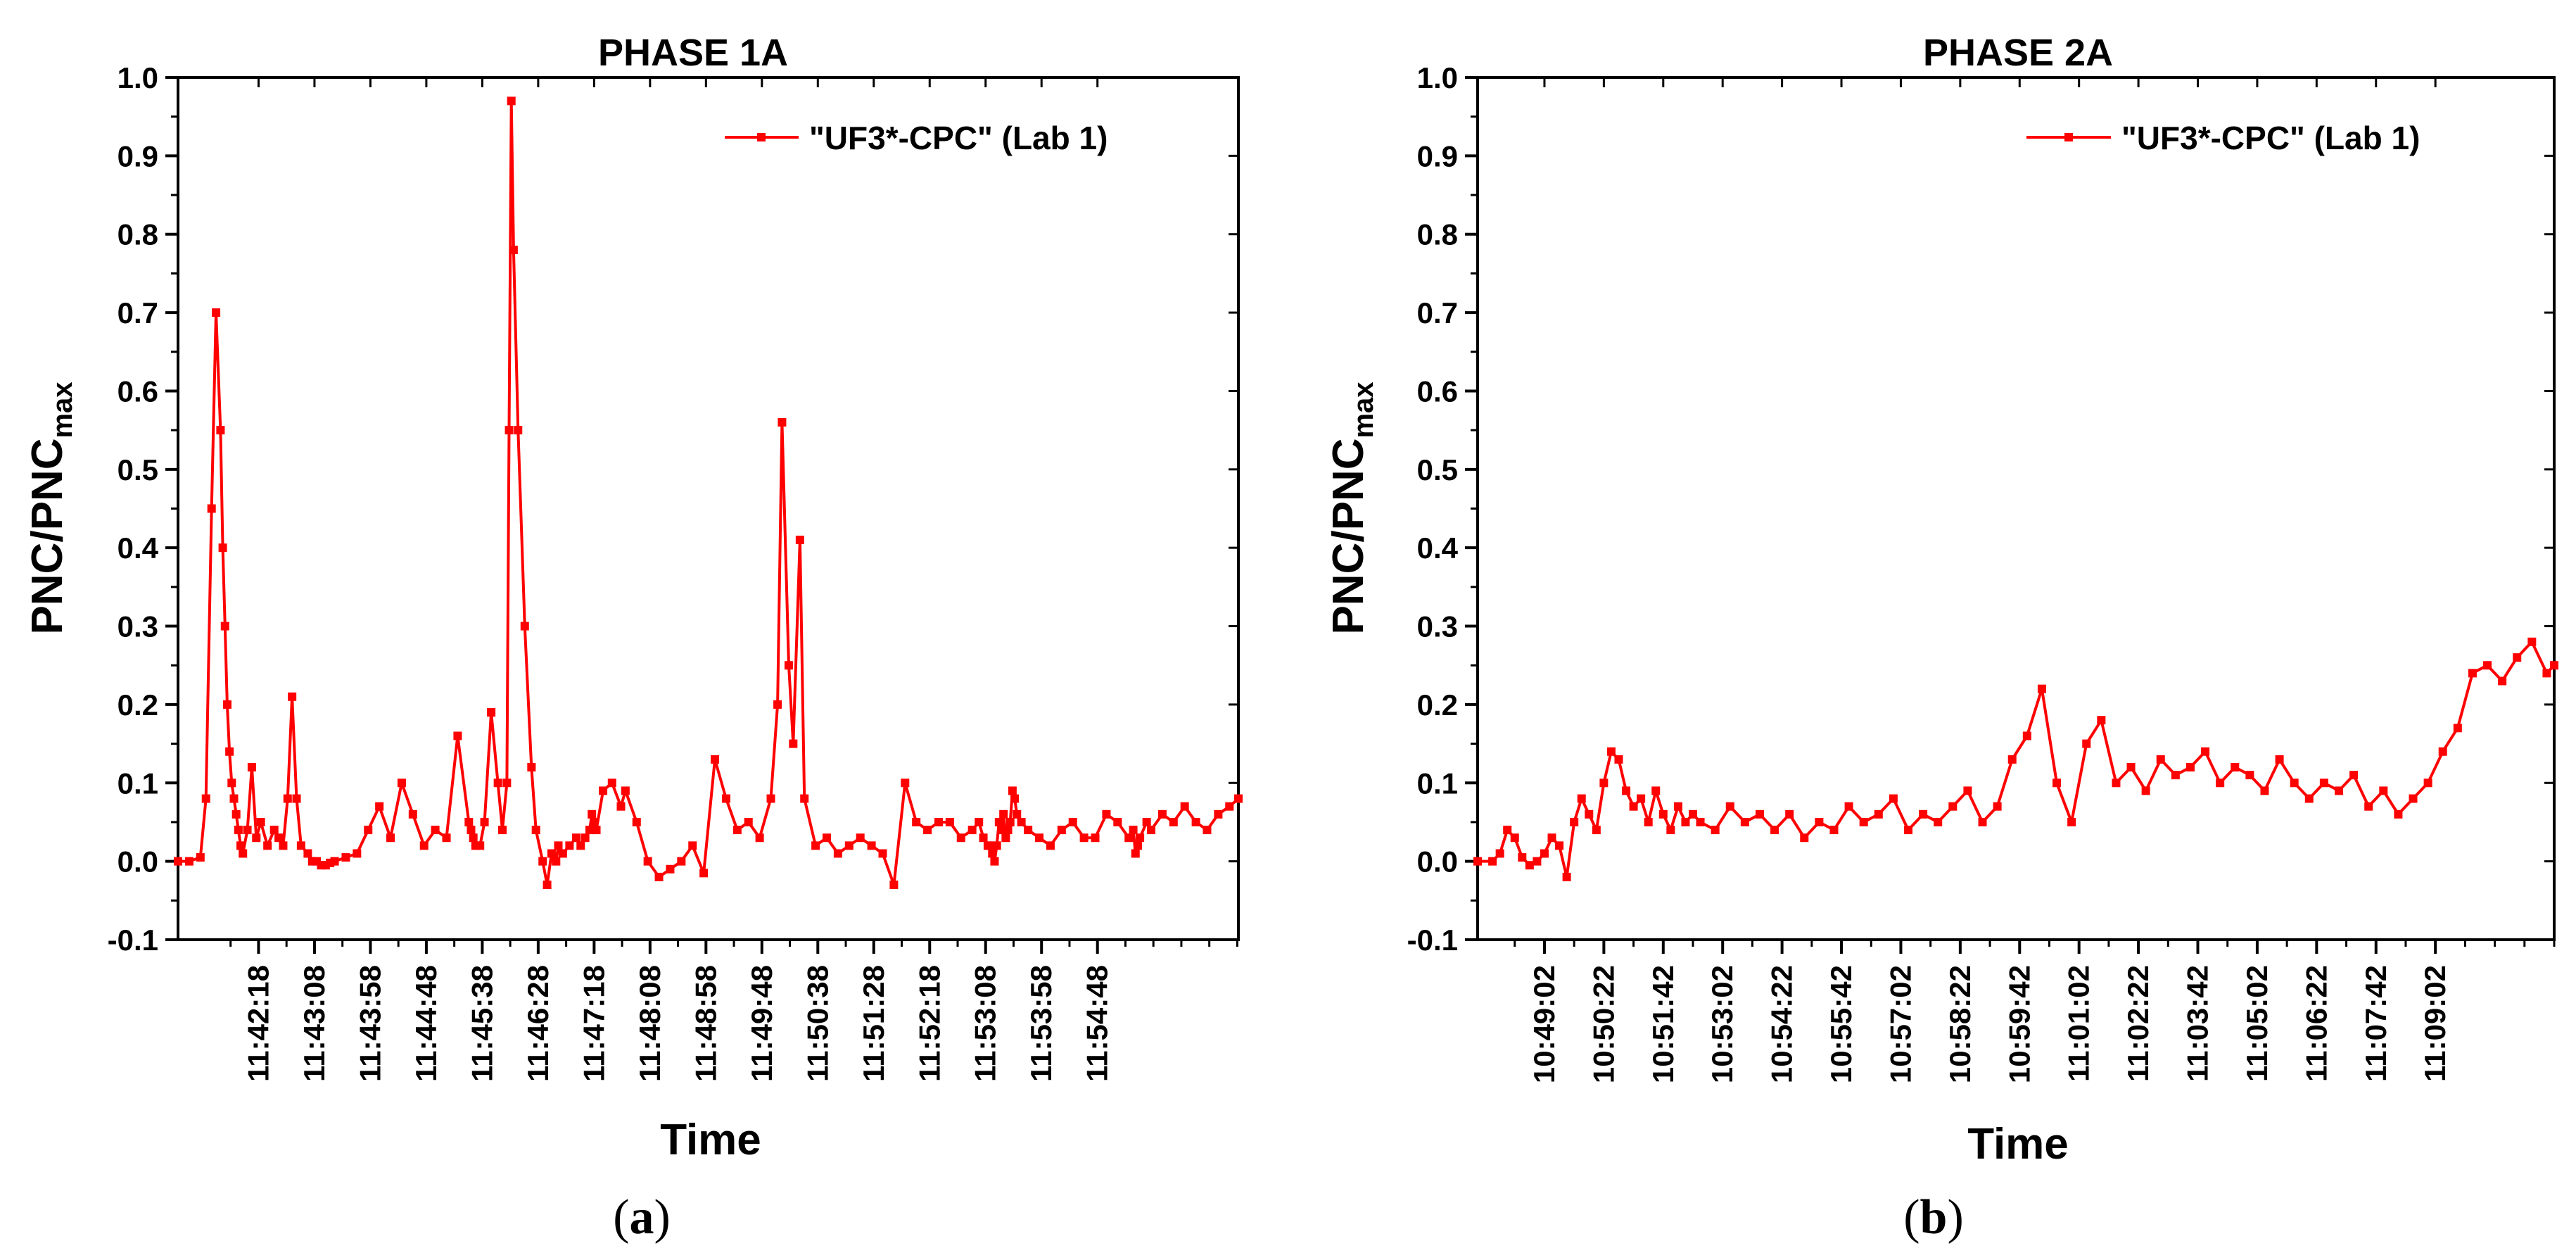  I want to click on panel-b-title: PHASE 2A, so click(2018, 53).